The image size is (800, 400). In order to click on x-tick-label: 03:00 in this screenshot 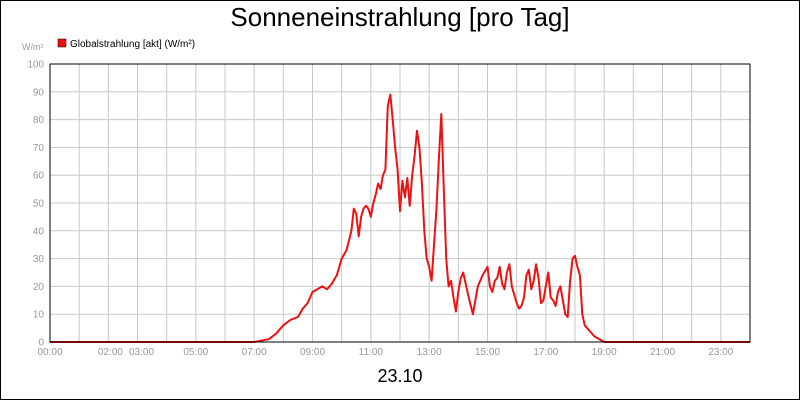, I will do `click(141, 352)`.